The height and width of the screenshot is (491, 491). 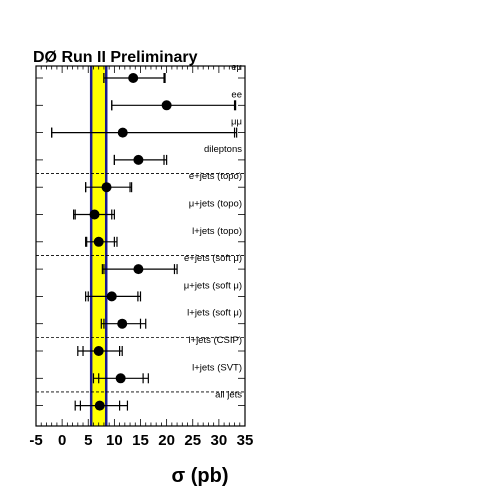 What do you see at coordinates (106, 246) in the screenshot?
I see `band-right-edge-line` at bounding box center [106, 246].